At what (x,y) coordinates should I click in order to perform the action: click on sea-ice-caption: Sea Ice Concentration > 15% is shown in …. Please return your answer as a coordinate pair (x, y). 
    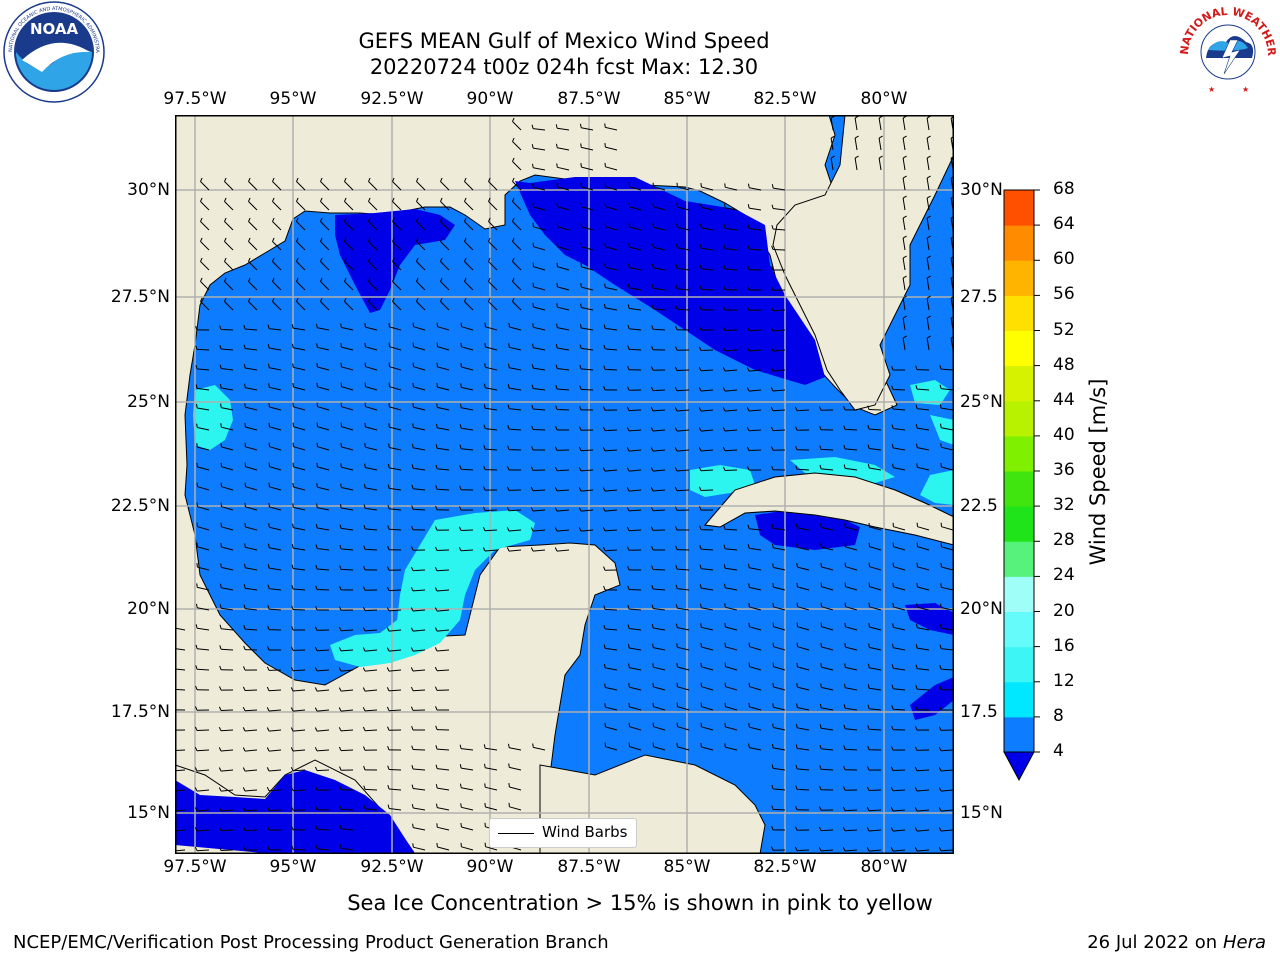
    Looking at the image, I should click on (640, 903).